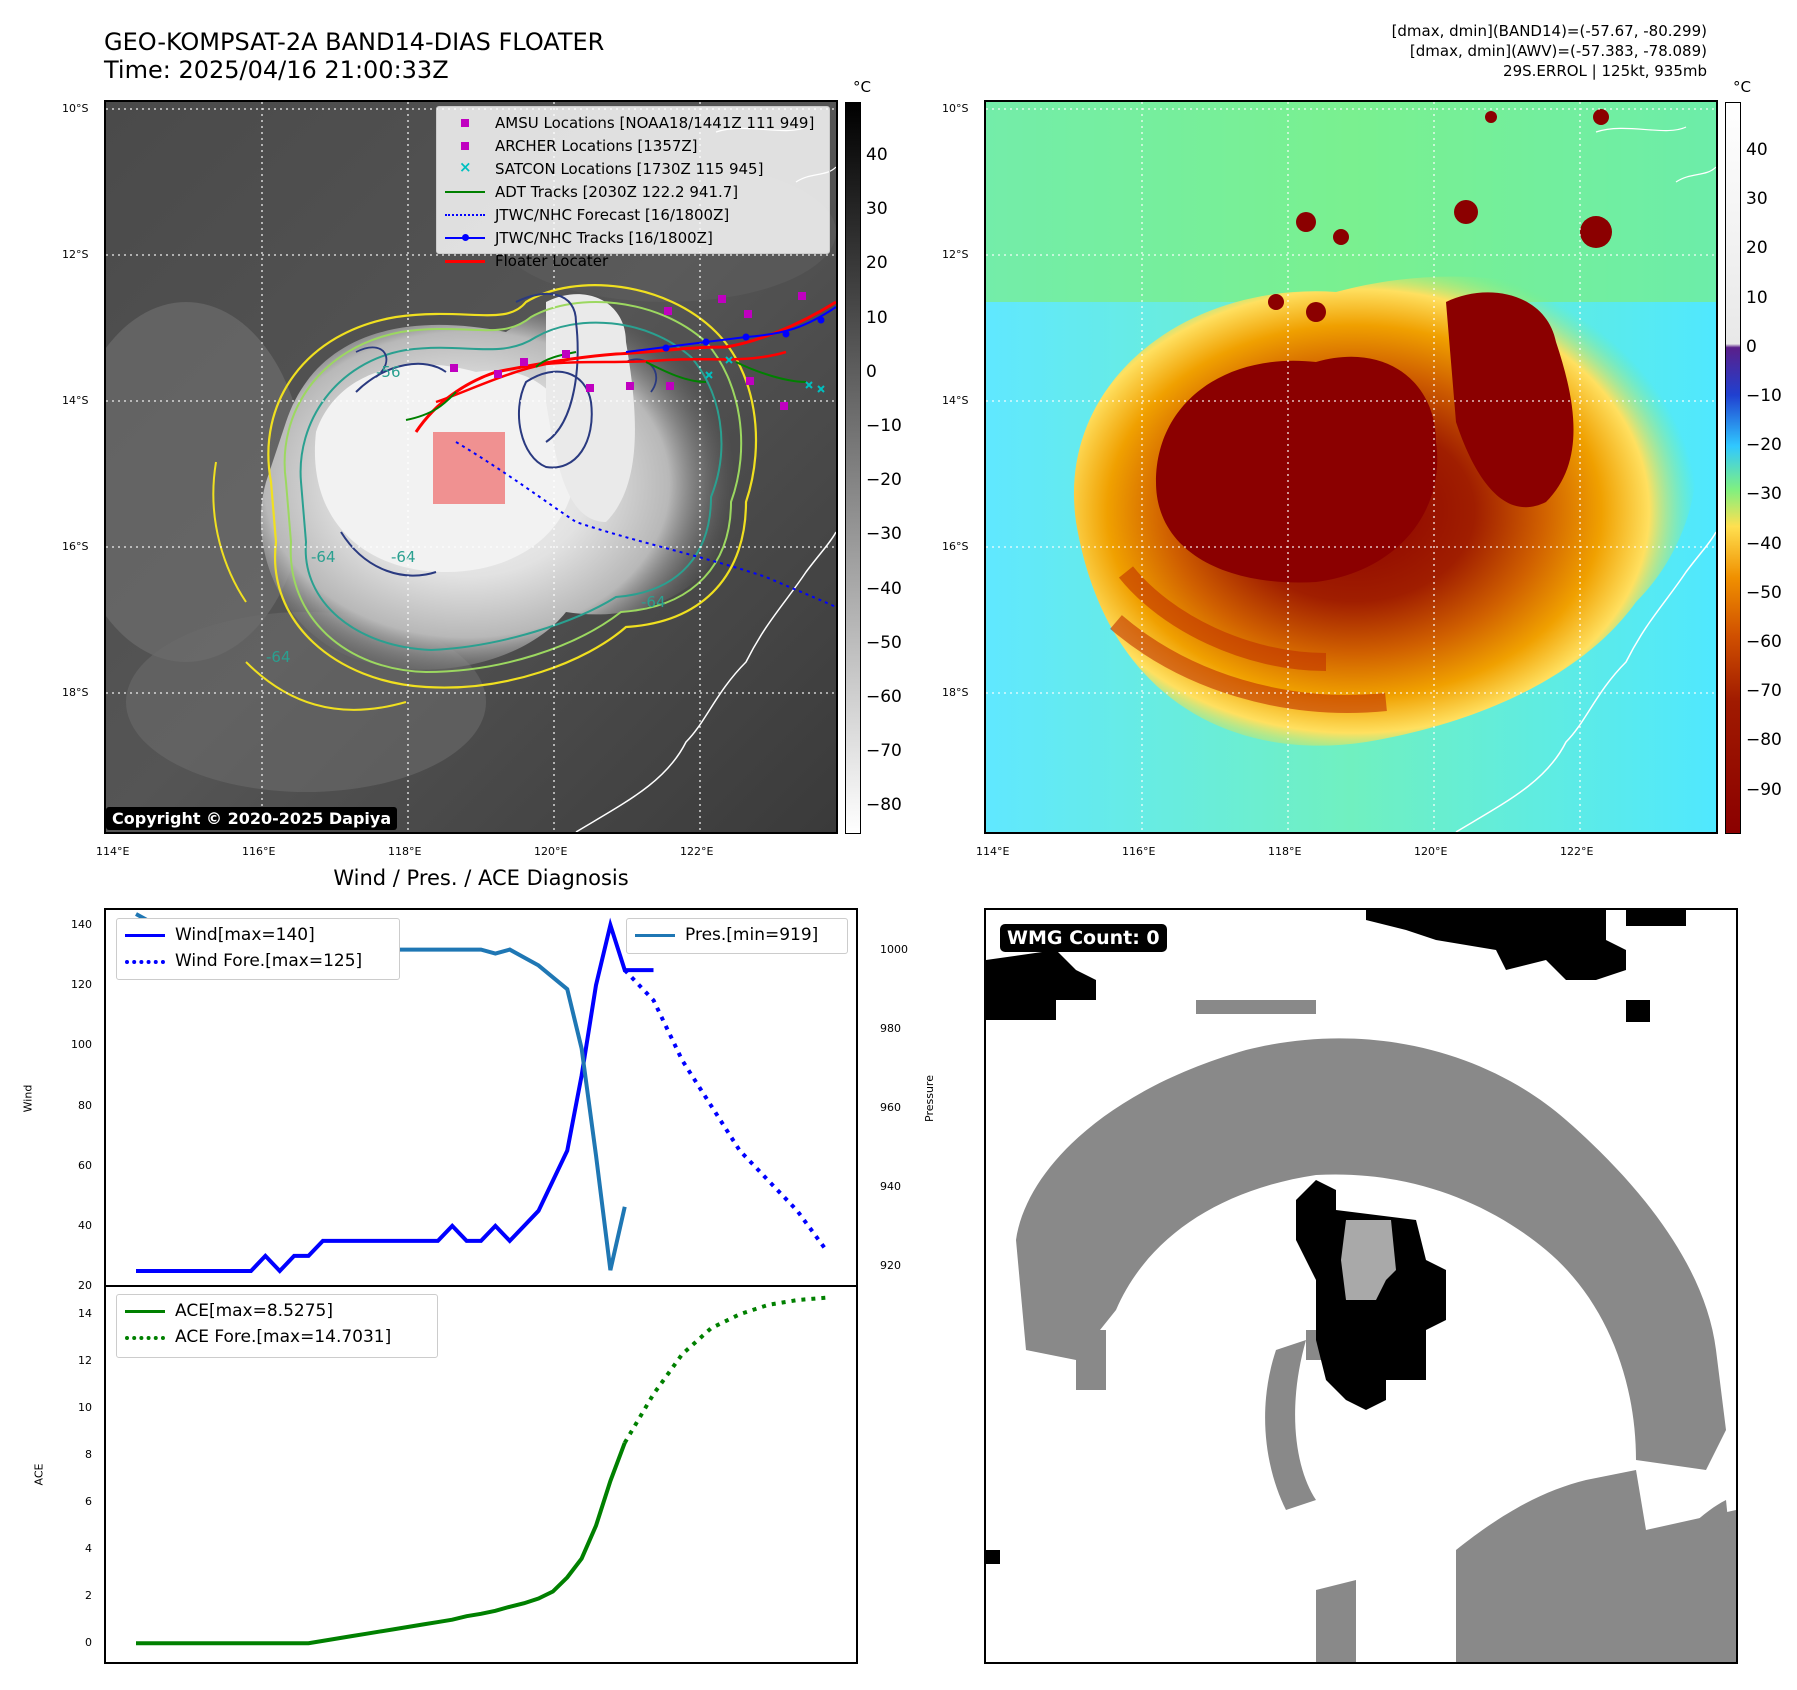  What do you see at coordinates (697, 851) in the screenshot?
I see `lon-tick: 122°E` at bounding box center [697, 851].